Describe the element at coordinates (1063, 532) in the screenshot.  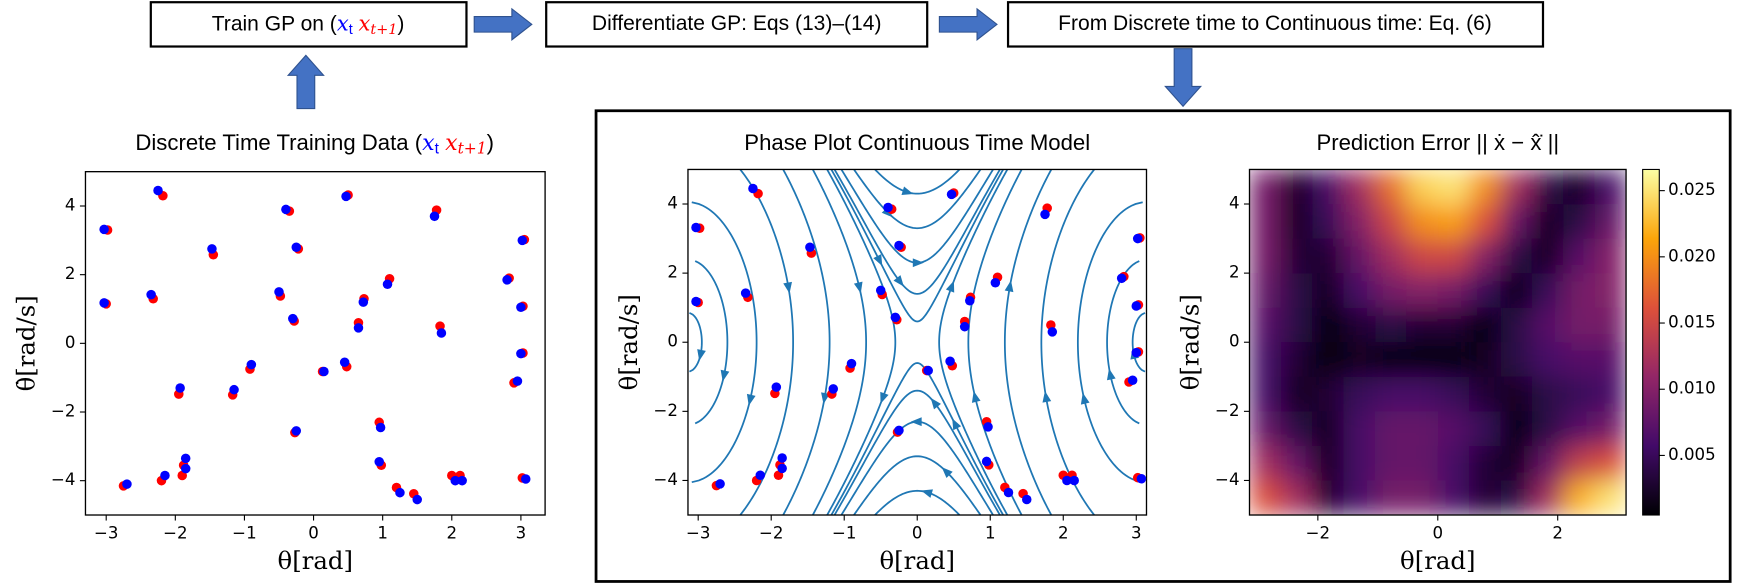
I see `x-tick-label: 2` at that location.